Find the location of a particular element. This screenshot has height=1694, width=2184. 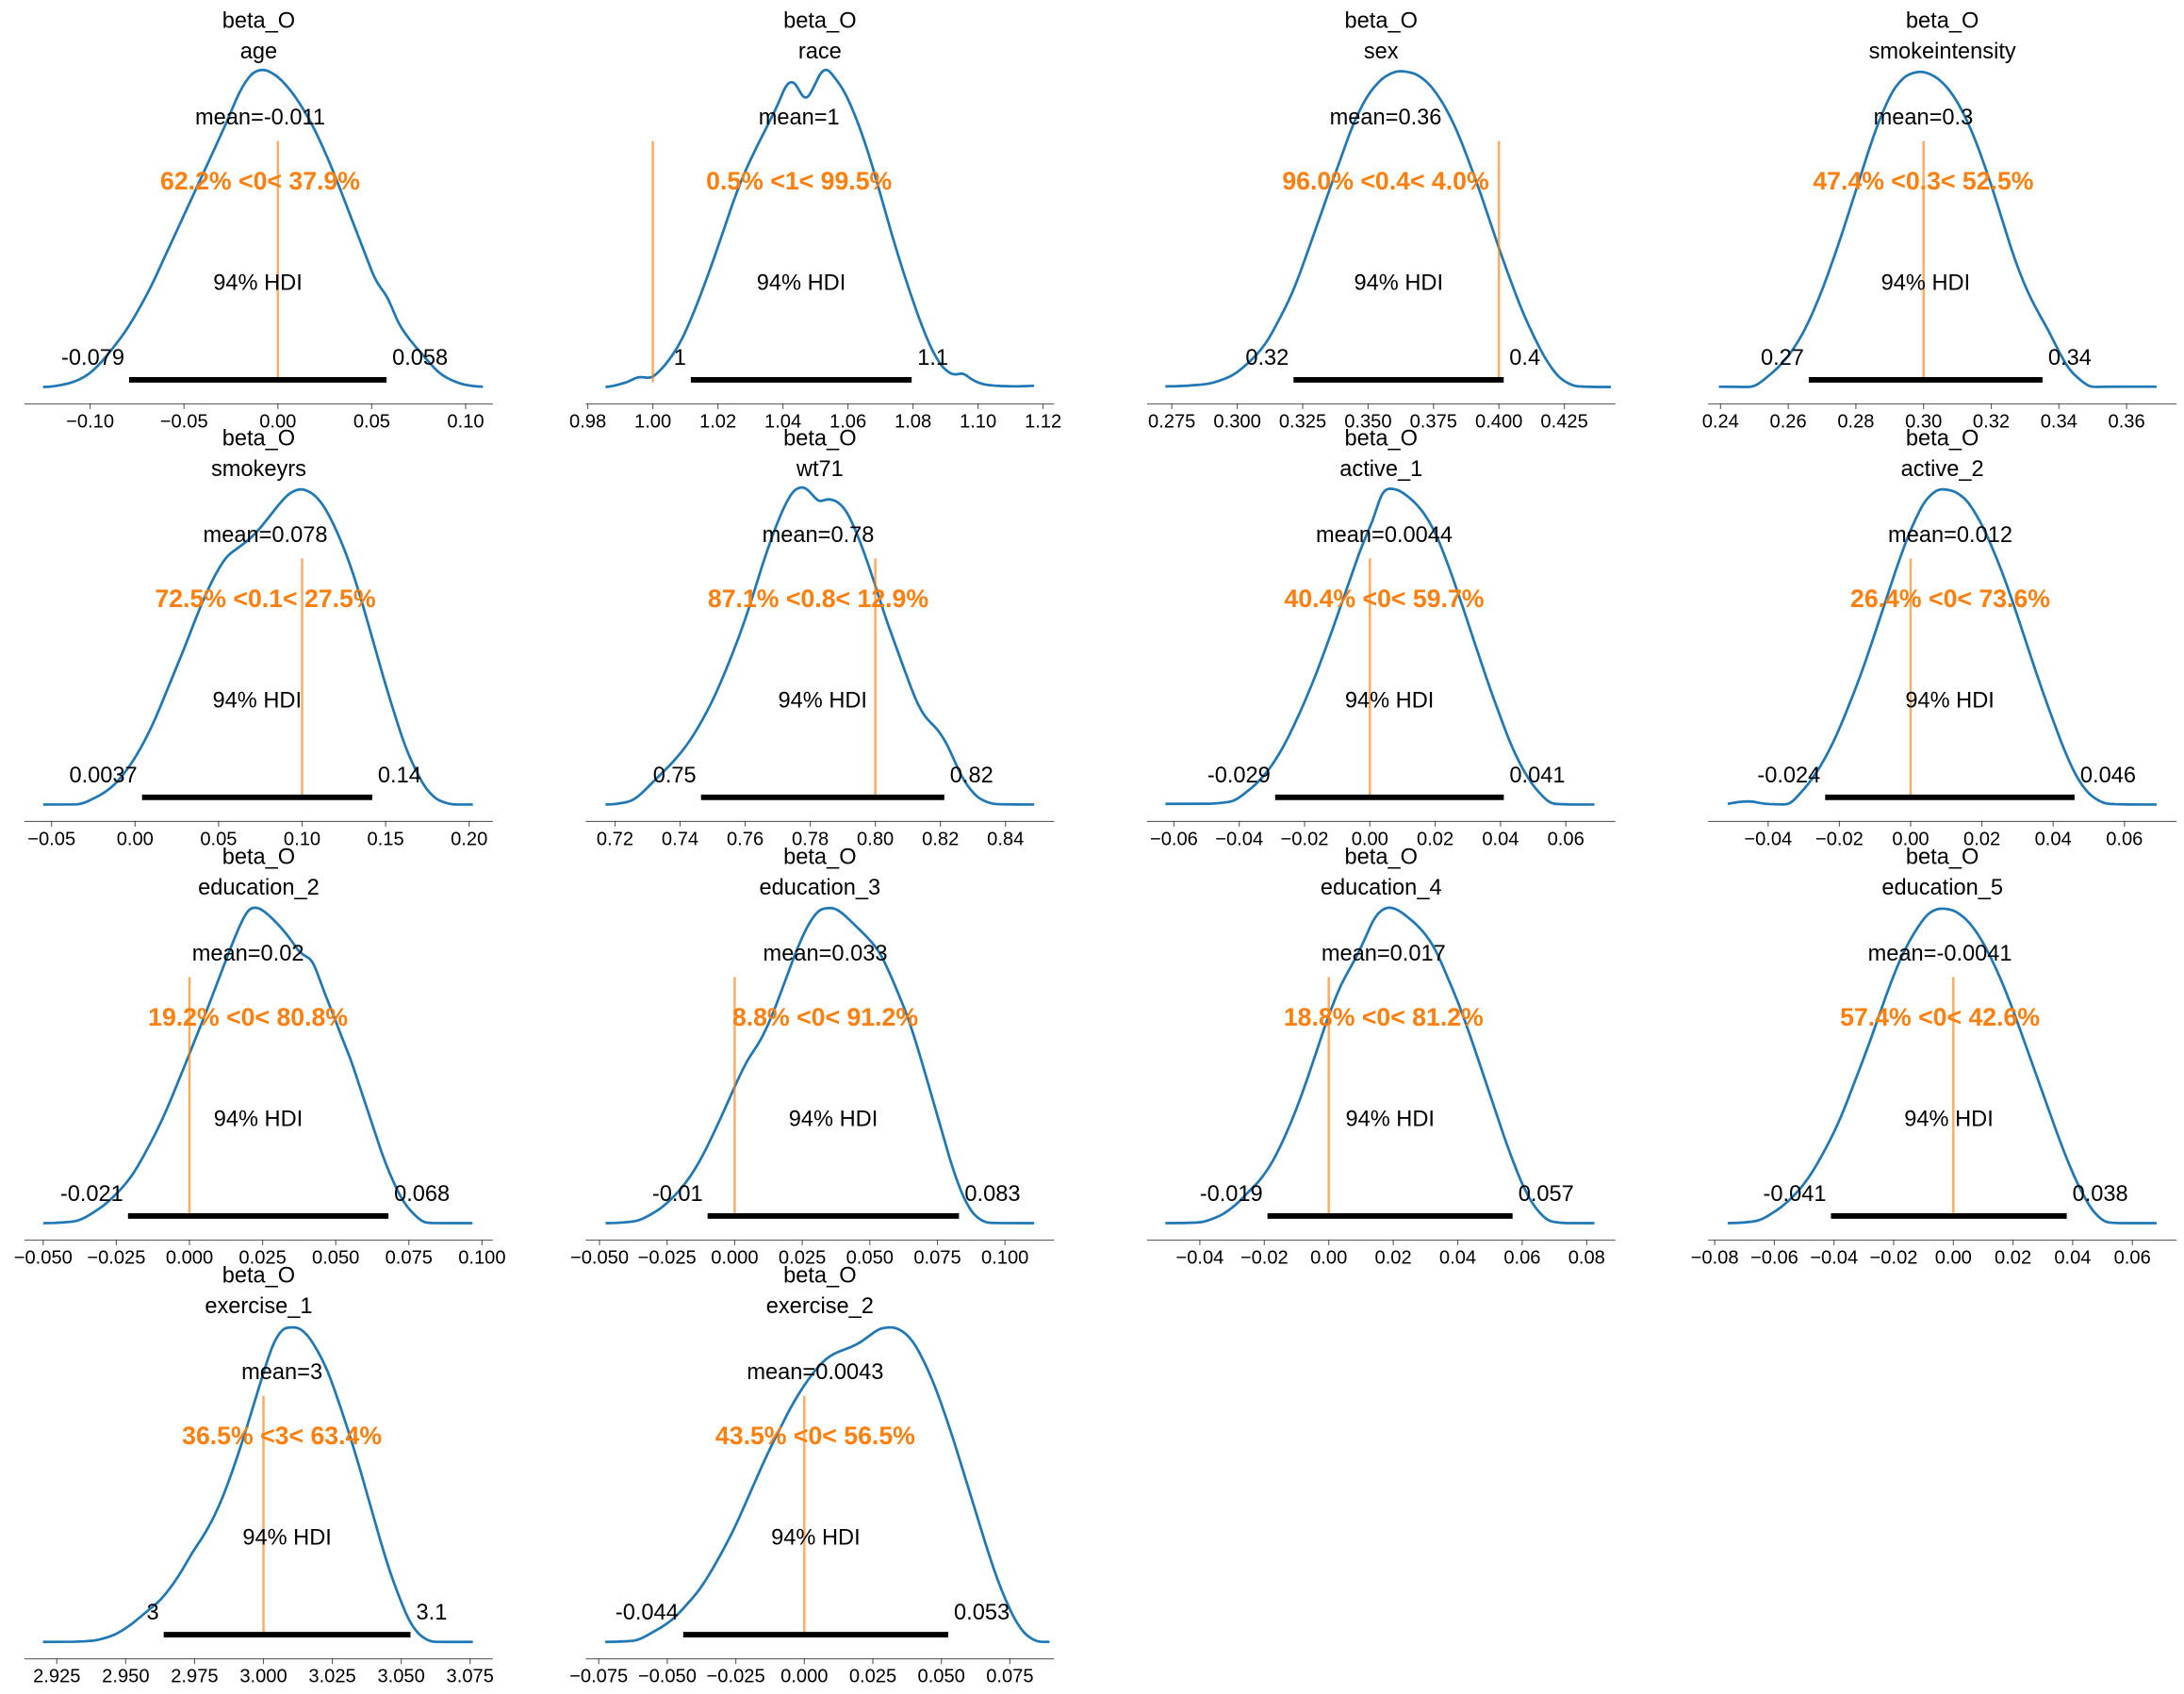

svg-text: exercise_1 is located at coordinates (258, 1307).